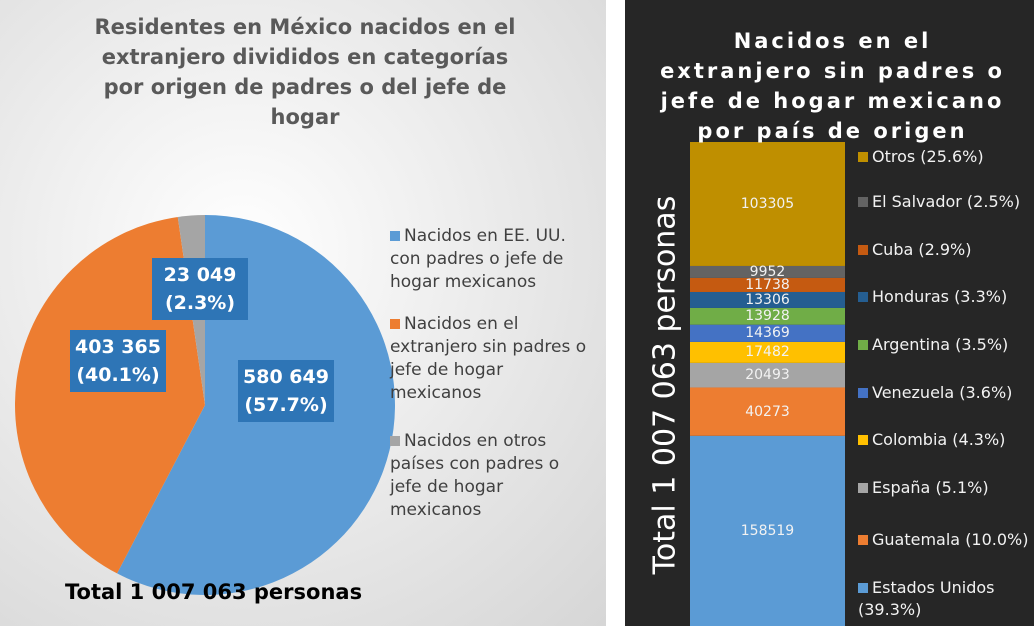 This screenshot has width=1034, height=626. I want to click on legend-entry: Argentina (3.5%), so click(946, 345).